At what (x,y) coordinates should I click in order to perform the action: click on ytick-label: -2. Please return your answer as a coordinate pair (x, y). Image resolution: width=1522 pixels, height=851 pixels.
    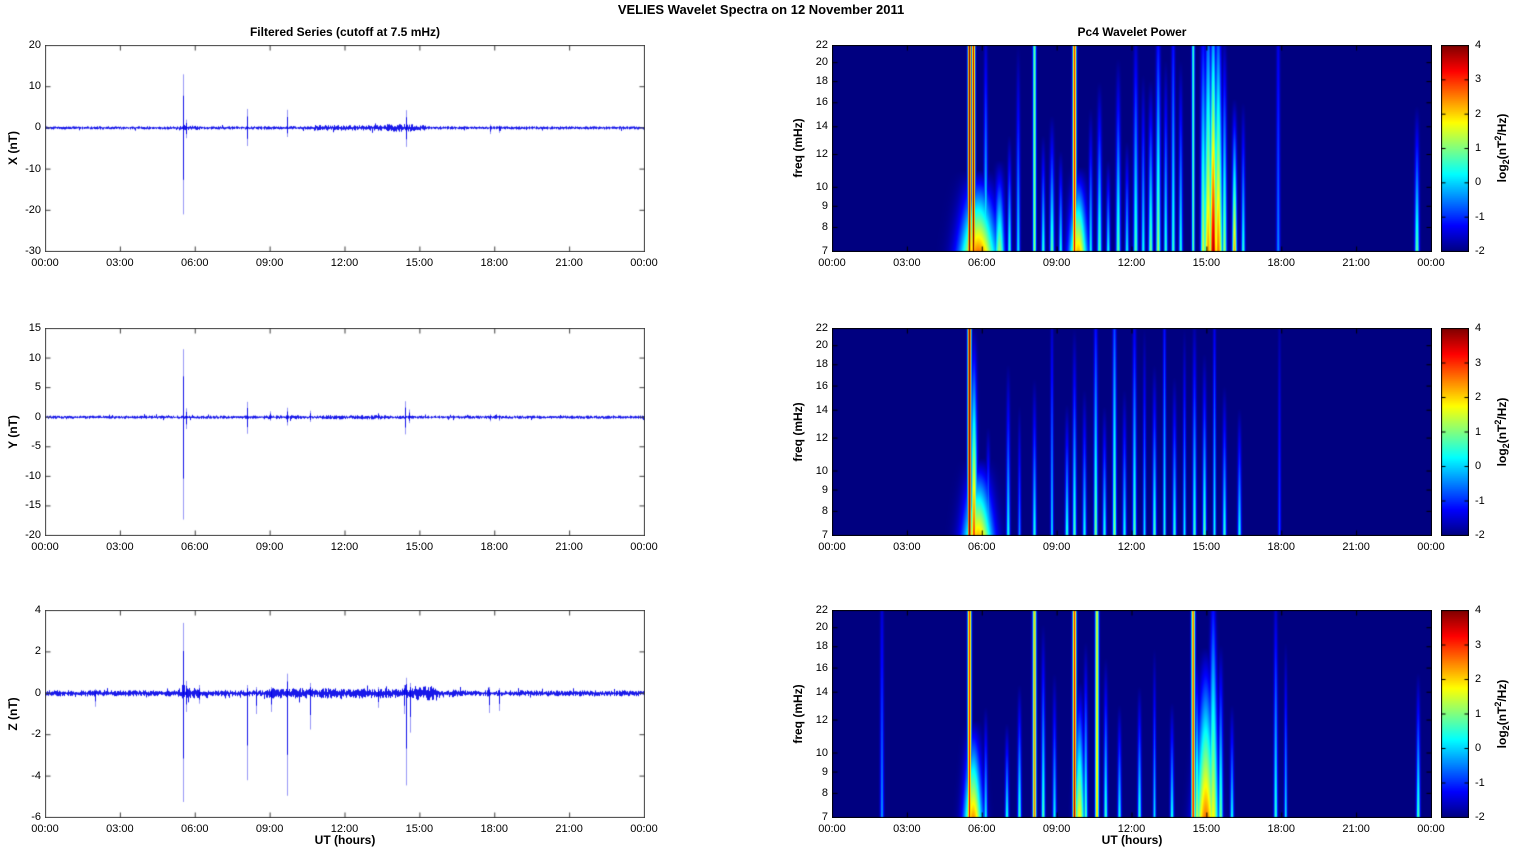
    Looking at the image, I should click on (36, 734).